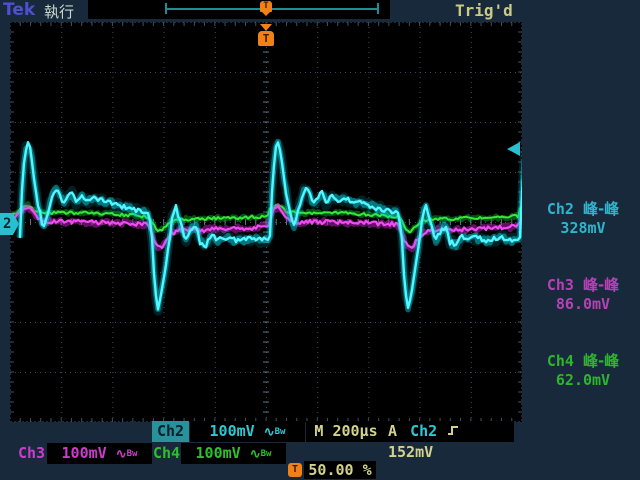 This screenshot has width=640, height=480. I want to click on ch2-scale-readout: 100mV ∿Bw, so click(247, 431).